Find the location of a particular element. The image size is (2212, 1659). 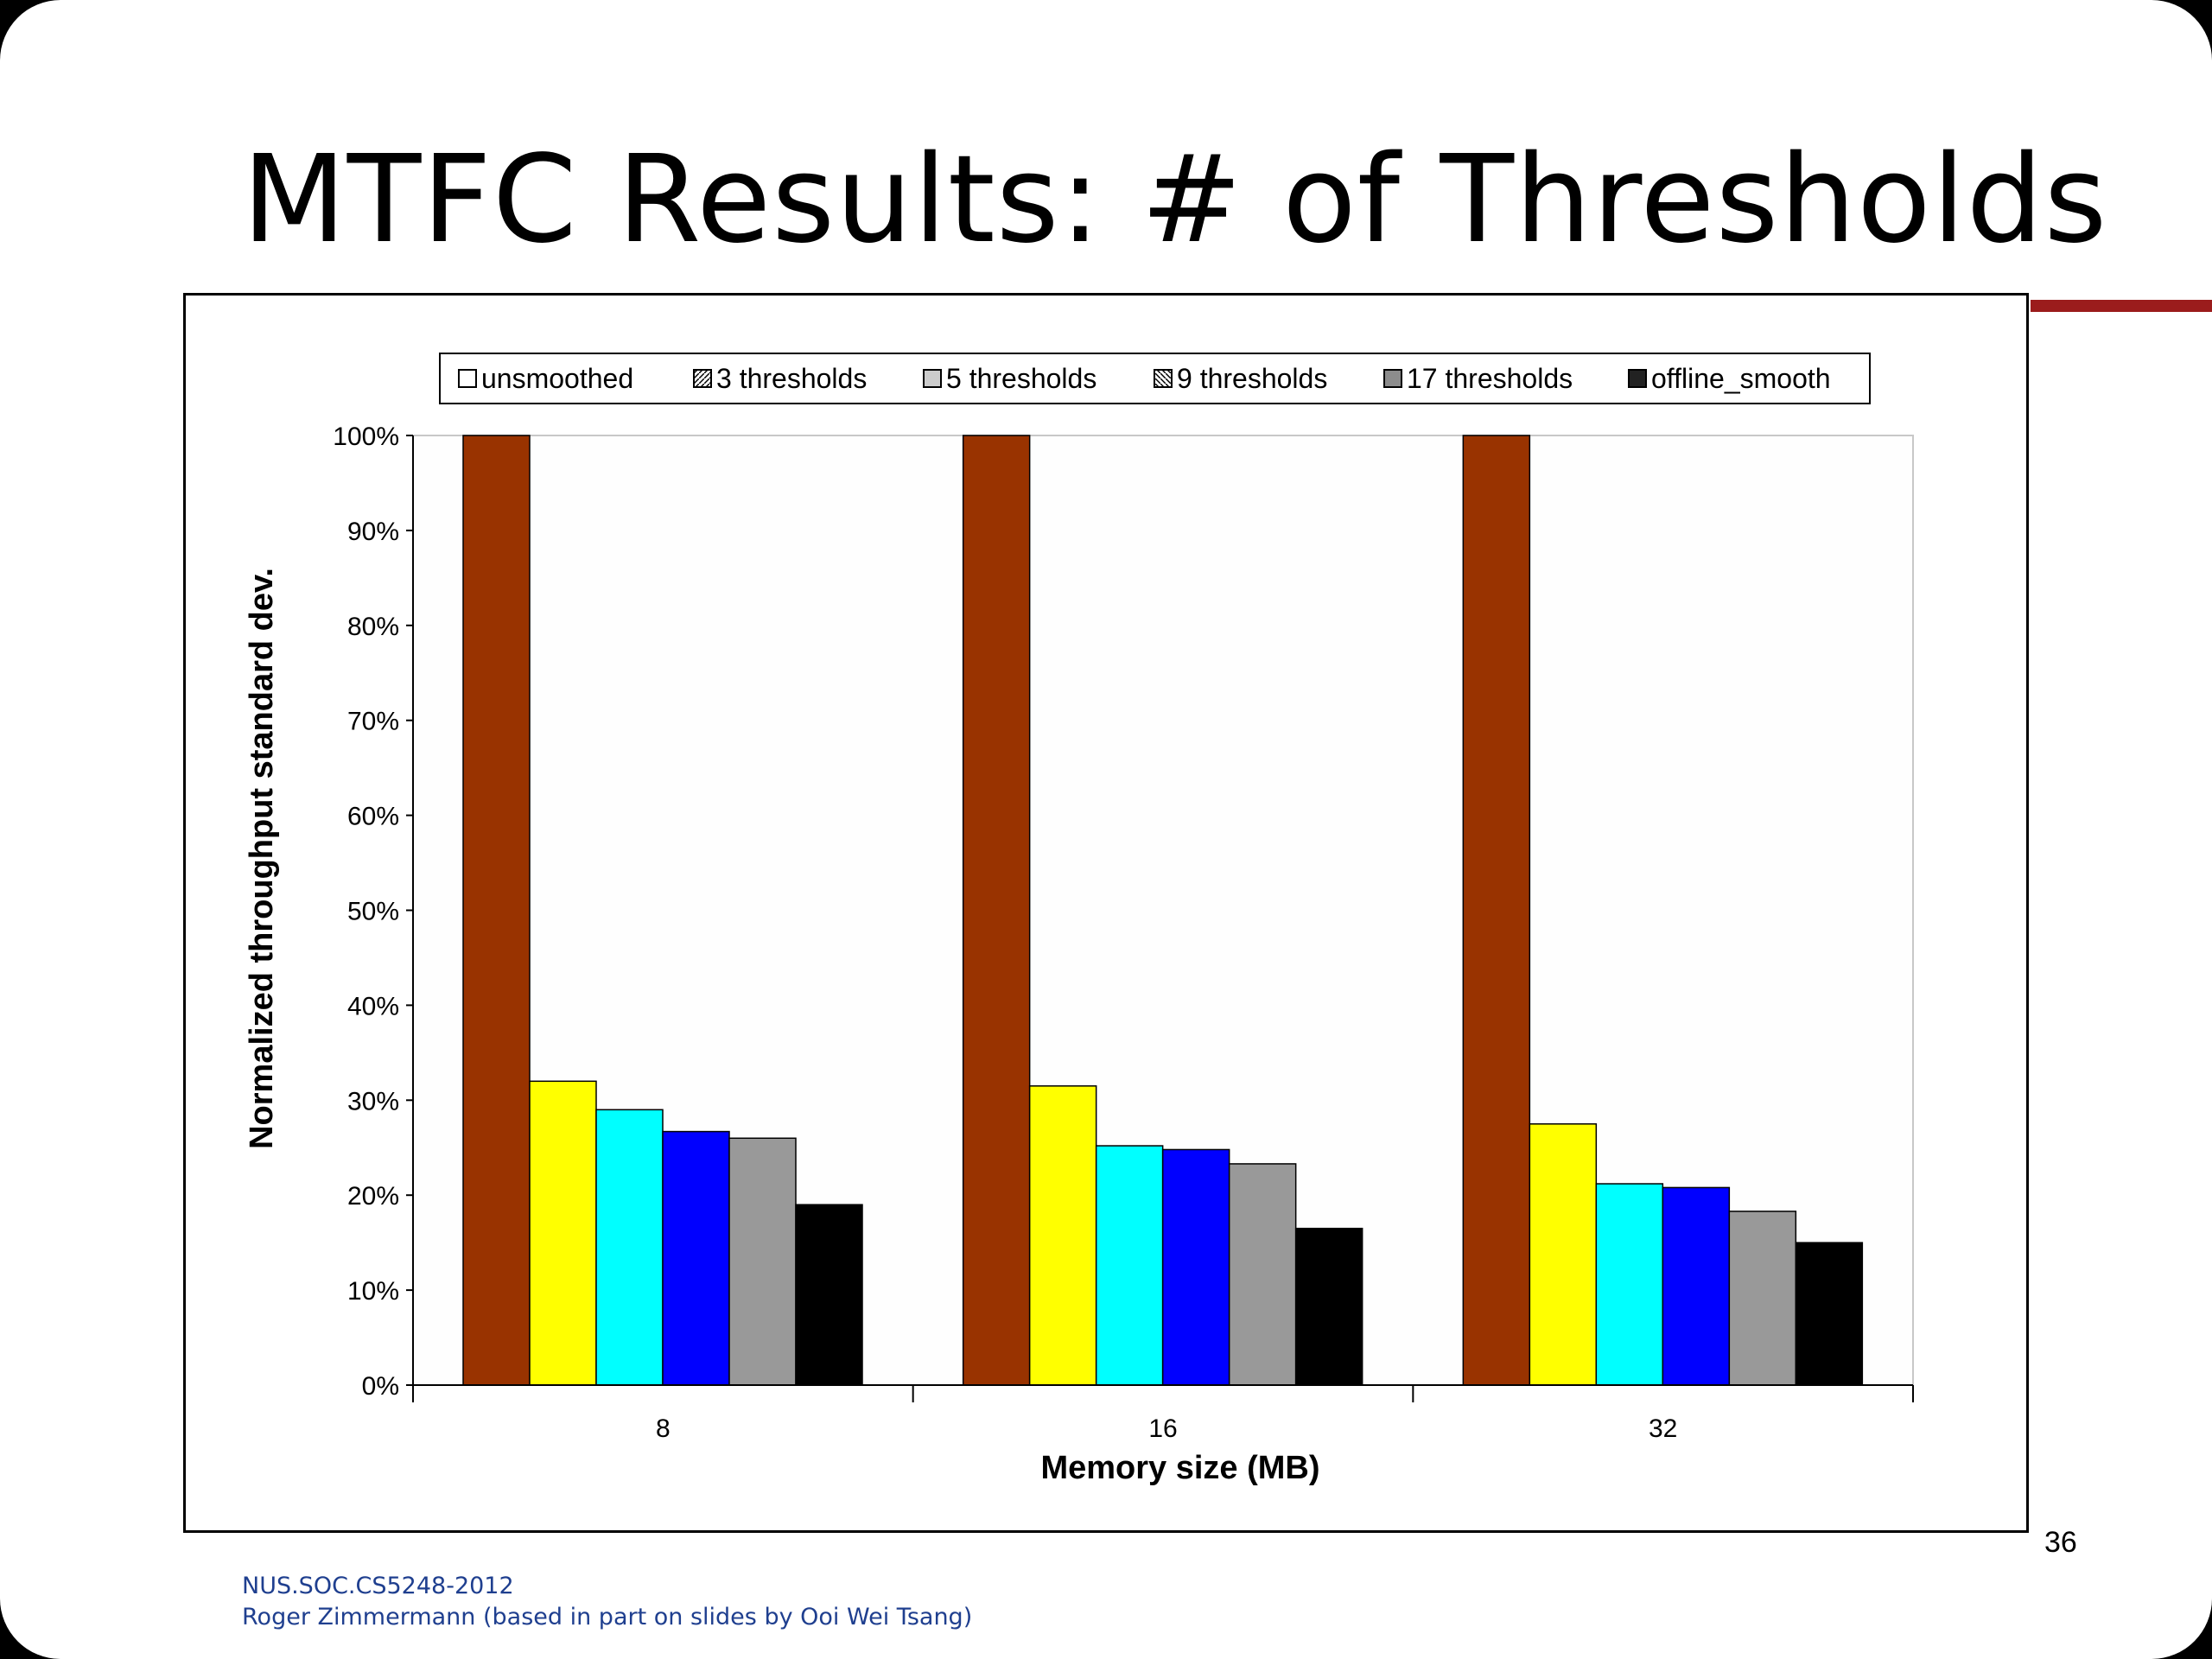

y-axis-title: Normalized throughput standard dev. is located at coordinates (262, 858).